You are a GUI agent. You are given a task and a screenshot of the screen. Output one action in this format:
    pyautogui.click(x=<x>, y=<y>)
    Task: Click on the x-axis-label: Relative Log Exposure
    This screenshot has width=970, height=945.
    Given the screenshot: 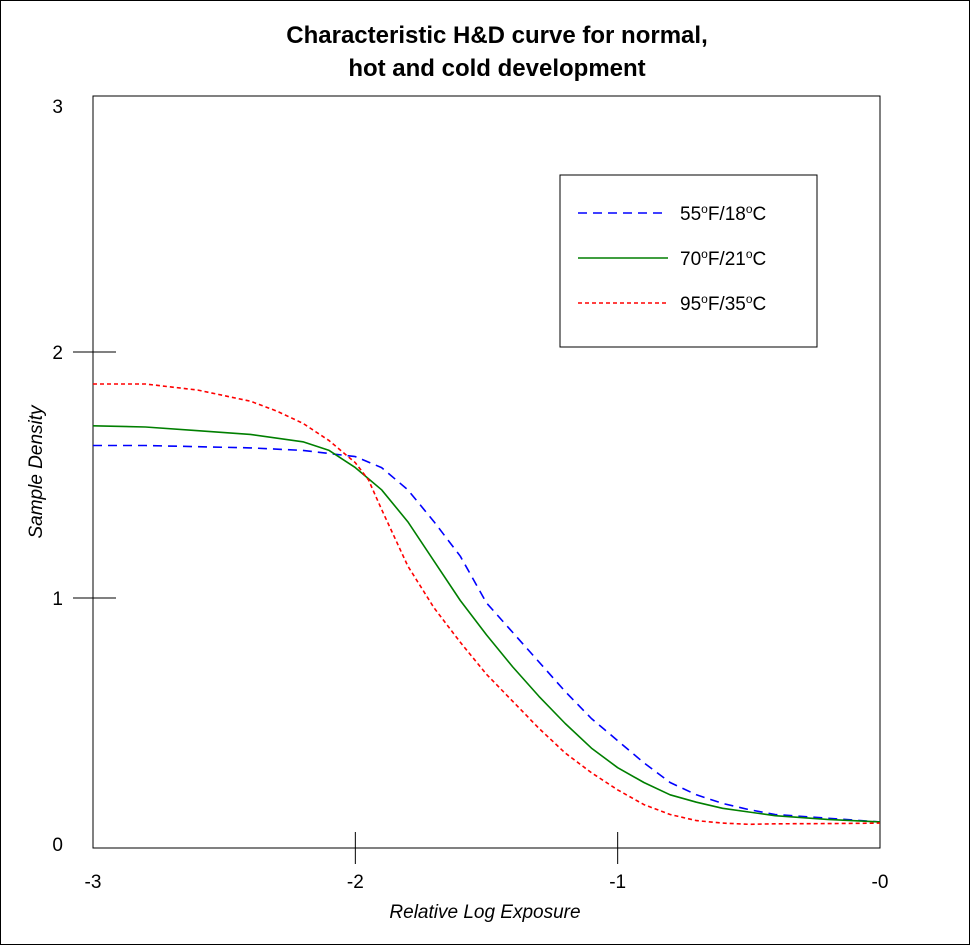 What is the action you would take?
    pyautogui.click(x=484, y=912)
    